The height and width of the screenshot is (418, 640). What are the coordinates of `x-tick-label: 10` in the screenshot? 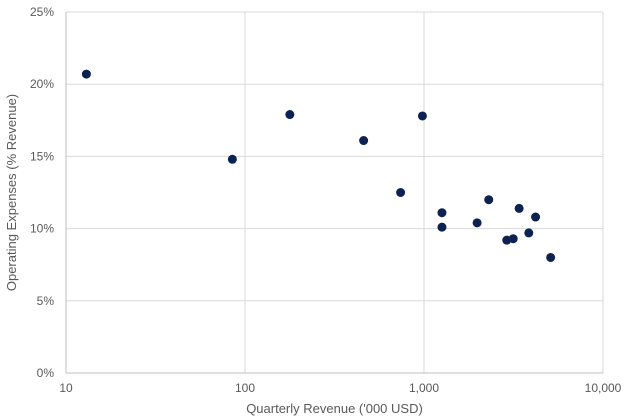 It's located at (66, 388).